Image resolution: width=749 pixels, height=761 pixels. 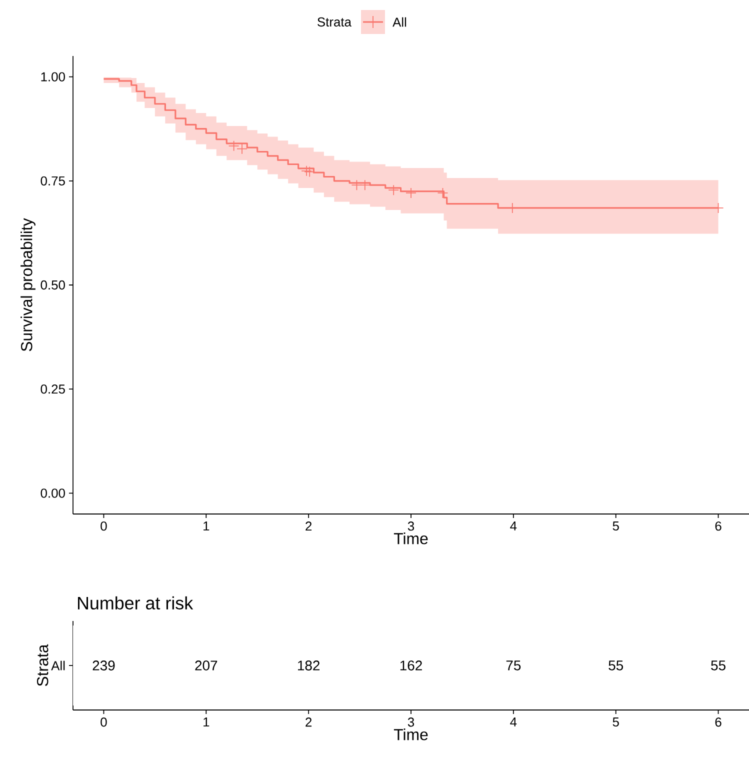 I want to click on y-axis-title: Strata, so click(x=42, y=665).